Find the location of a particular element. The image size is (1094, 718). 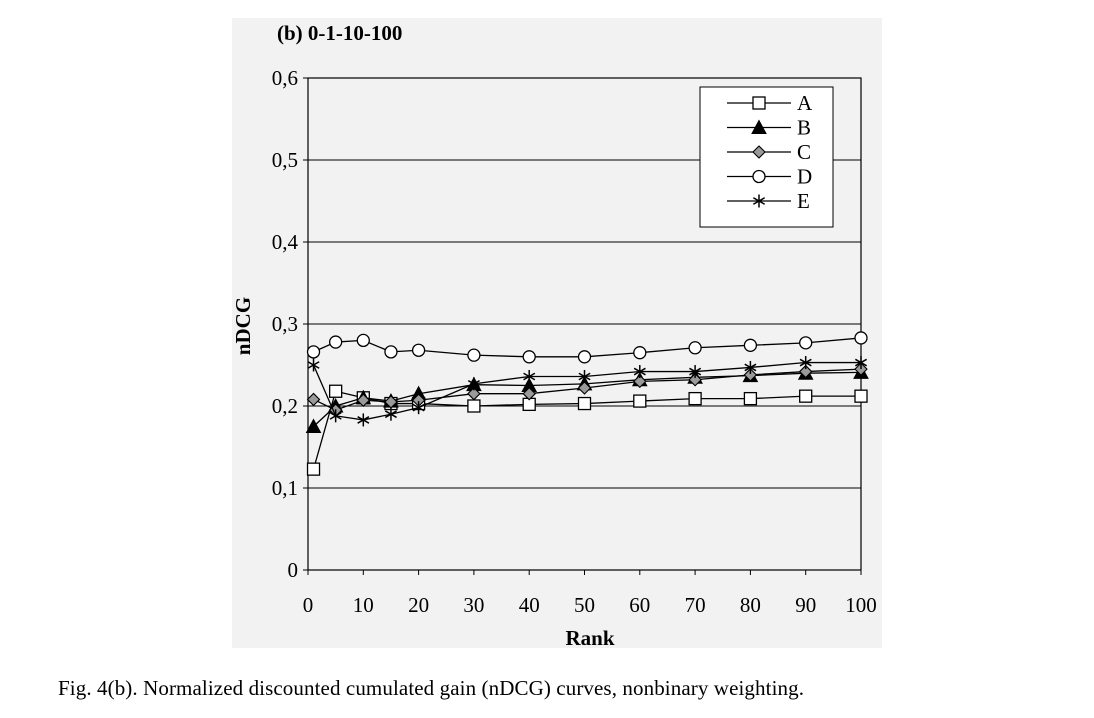

legend-marker-A is located at coordinates (759, 103).